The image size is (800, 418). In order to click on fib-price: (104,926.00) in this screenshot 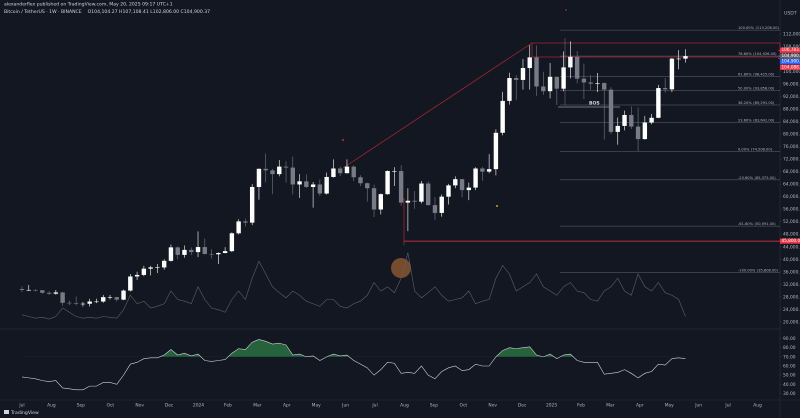, I will do `click(765, 54)`.